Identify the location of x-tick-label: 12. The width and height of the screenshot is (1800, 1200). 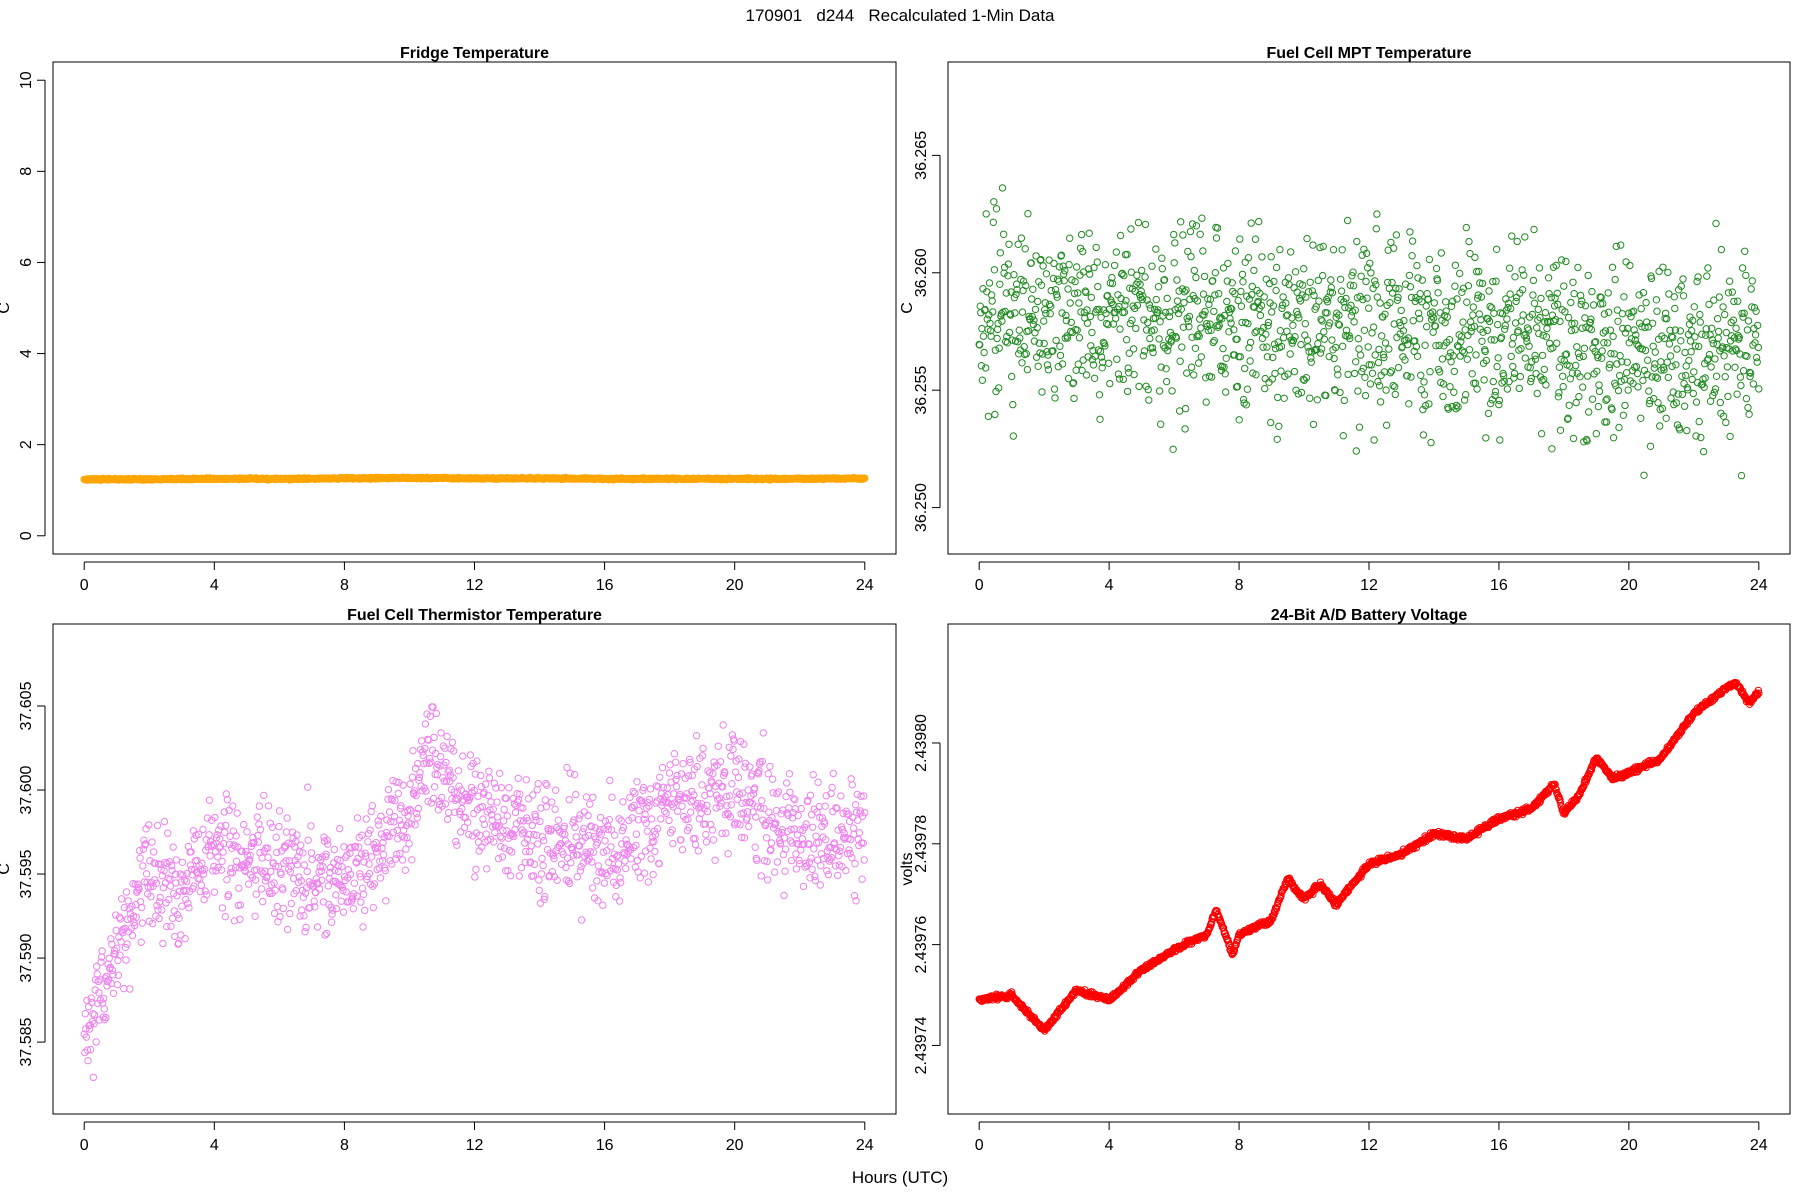
(1369, 585).